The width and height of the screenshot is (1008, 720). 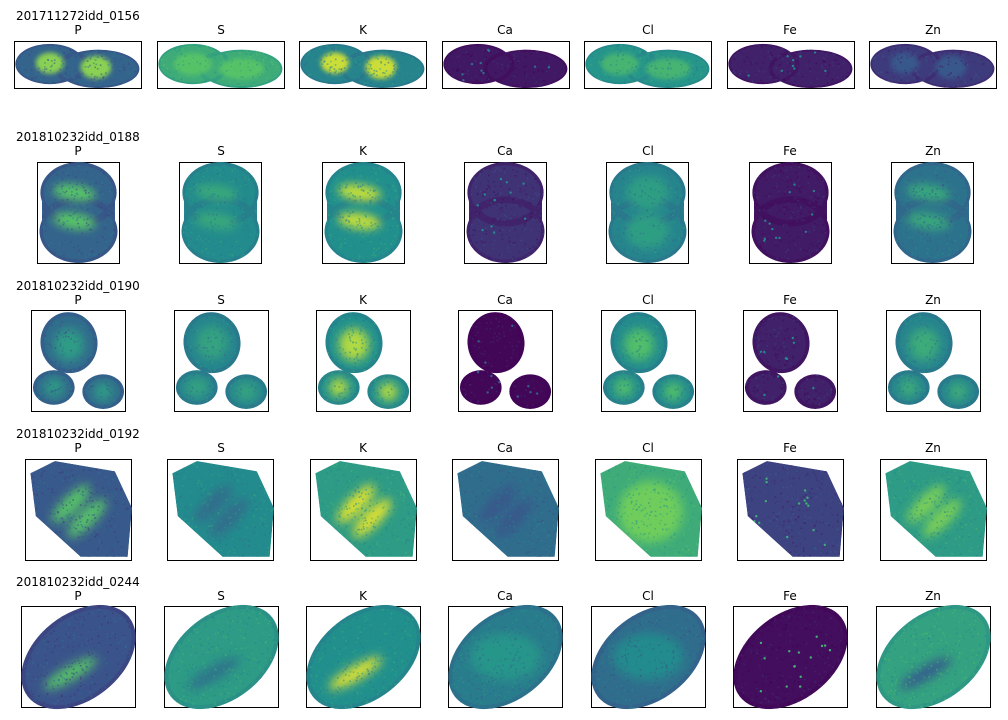 What do you see at coordinates (78, 137) in the screenshot?
I see `sample-id-label: 201810232idd_0188` at bounding box center [78, 137].